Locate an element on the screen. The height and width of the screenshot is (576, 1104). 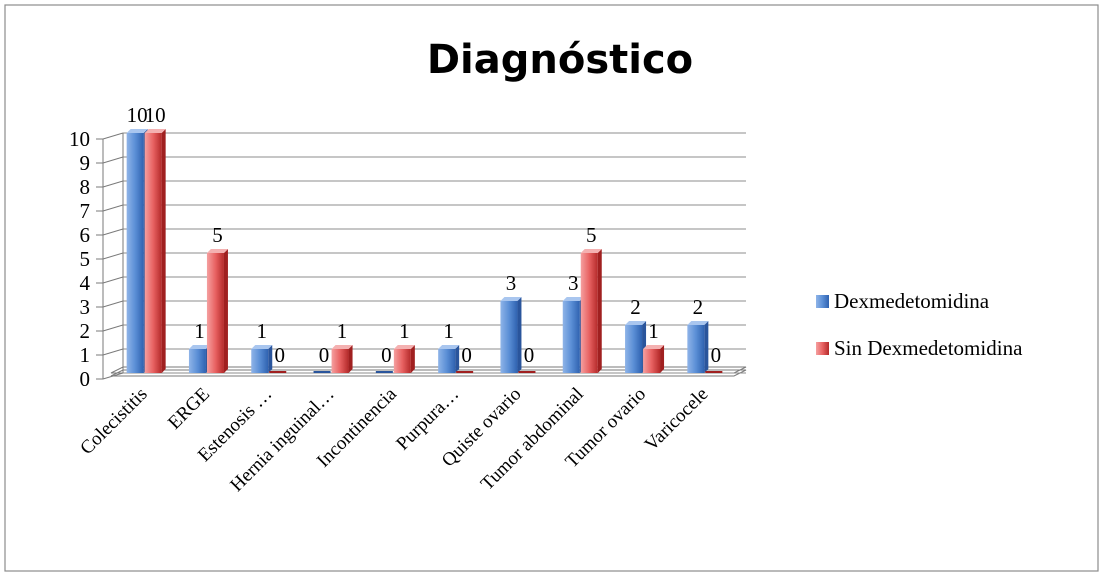
y-tick-label: 8 is located at coordinates (85, 187).